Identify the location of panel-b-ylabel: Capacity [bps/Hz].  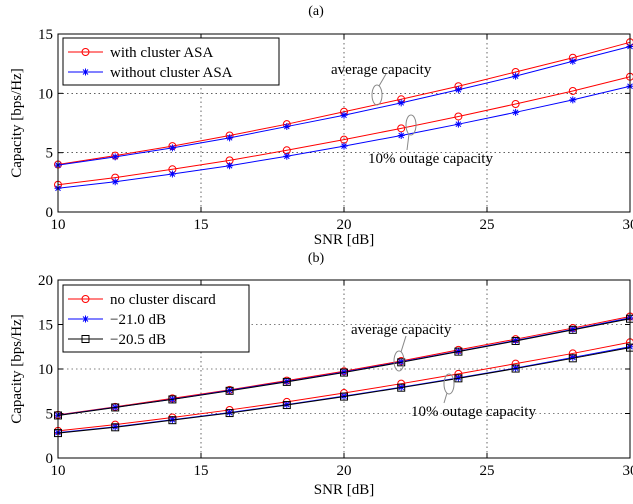
(17, 369).